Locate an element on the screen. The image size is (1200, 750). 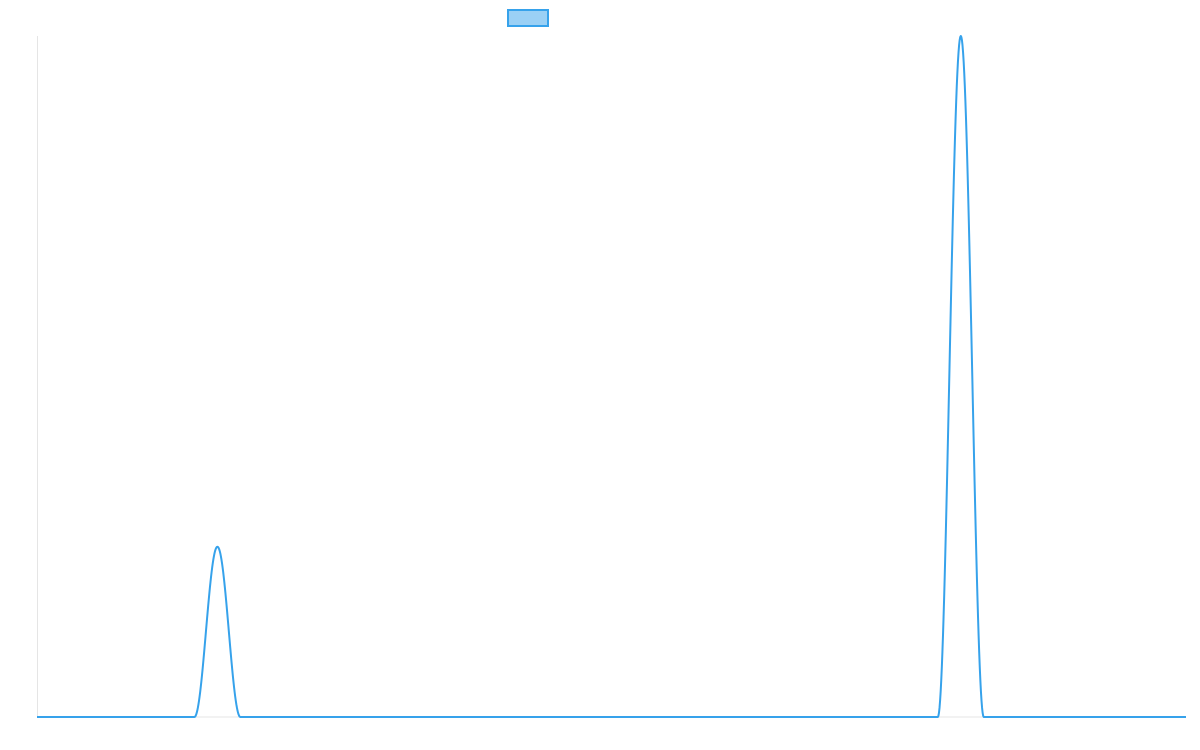
legend-swatch is located at coordinates (528, 18).